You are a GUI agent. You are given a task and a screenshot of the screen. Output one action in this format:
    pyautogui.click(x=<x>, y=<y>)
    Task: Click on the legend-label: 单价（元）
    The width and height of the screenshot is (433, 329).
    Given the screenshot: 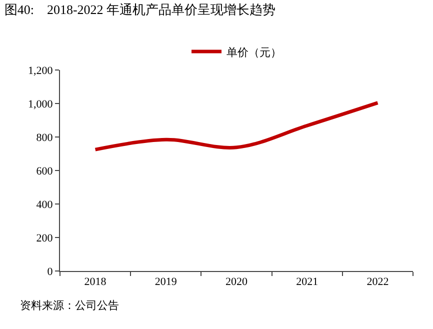 What is the action you would take?
    pyautogui.click(x=254, y=52)
    